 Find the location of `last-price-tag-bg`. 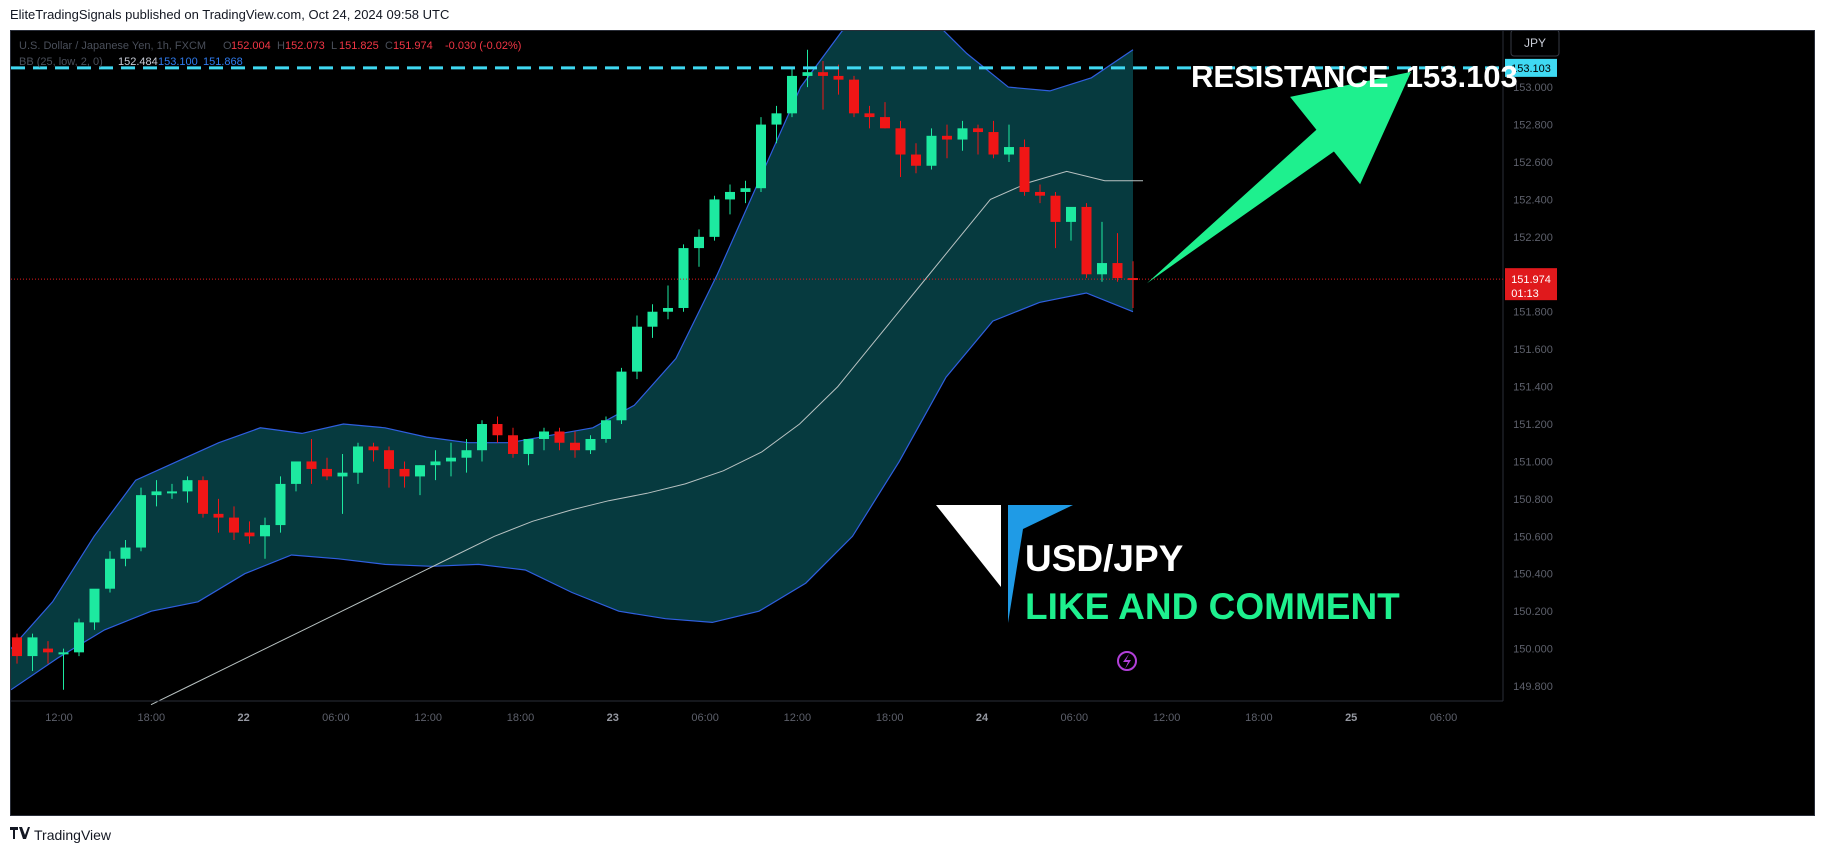

last-price-tag-bg is located at coordinates (1531, 284).